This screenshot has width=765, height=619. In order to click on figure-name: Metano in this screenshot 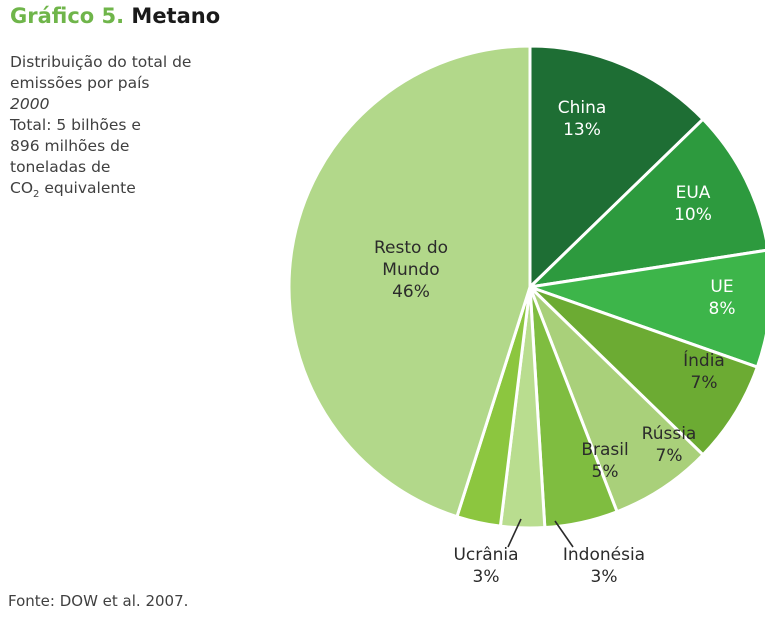, I will do `click(176, 16)`.